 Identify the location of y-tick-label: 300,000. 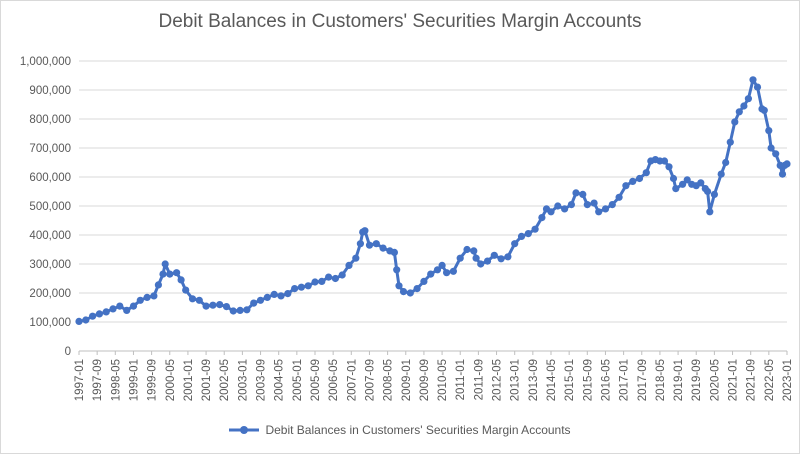
(50, 265).